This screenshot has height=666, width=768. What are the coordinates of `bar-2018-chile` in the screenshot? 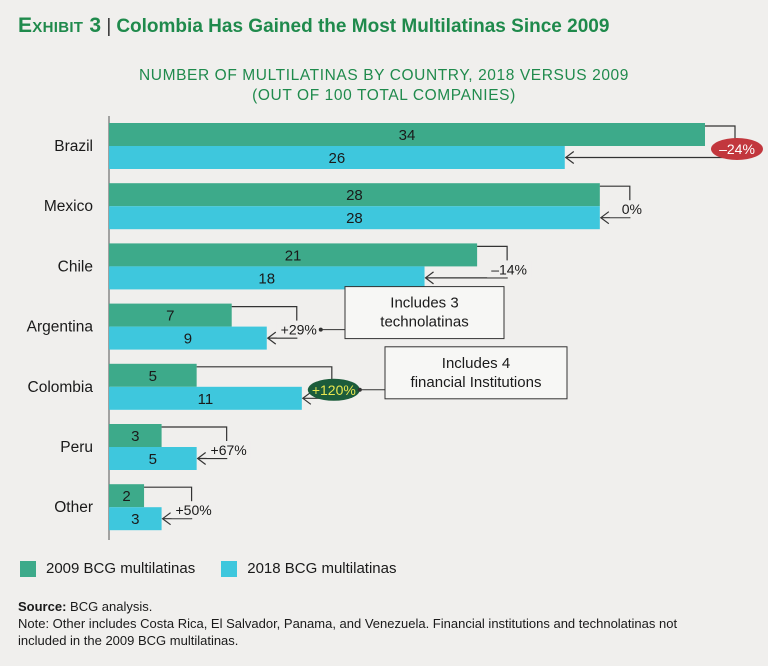 It's located at (267, 278).